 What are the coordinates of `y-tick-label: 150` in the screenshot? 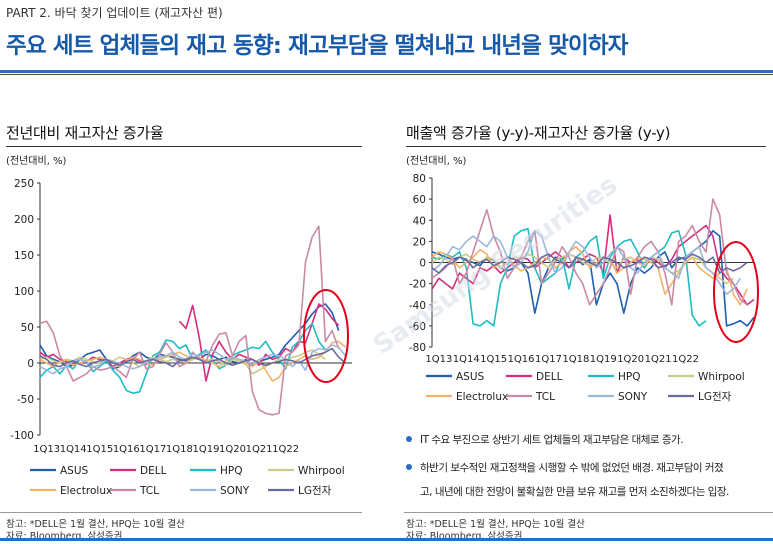 It's located at (24, 256).